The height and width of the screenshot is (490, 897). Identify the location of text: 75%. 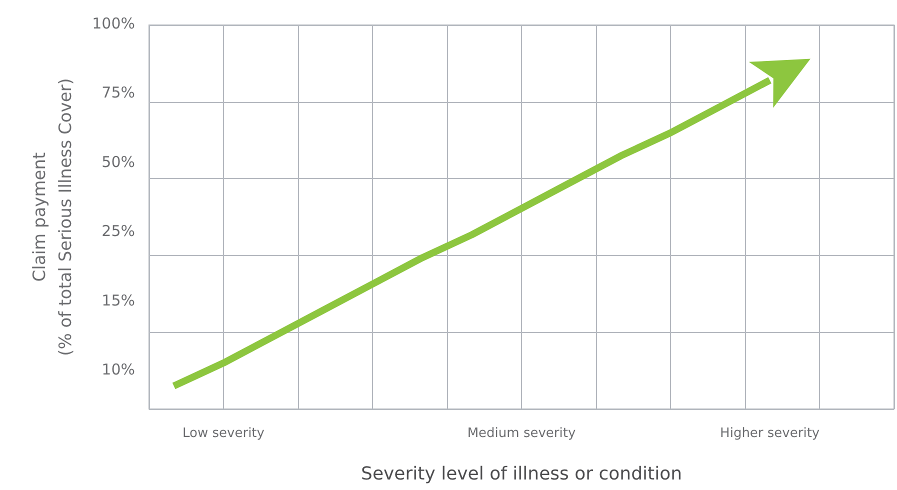
(118, 93).